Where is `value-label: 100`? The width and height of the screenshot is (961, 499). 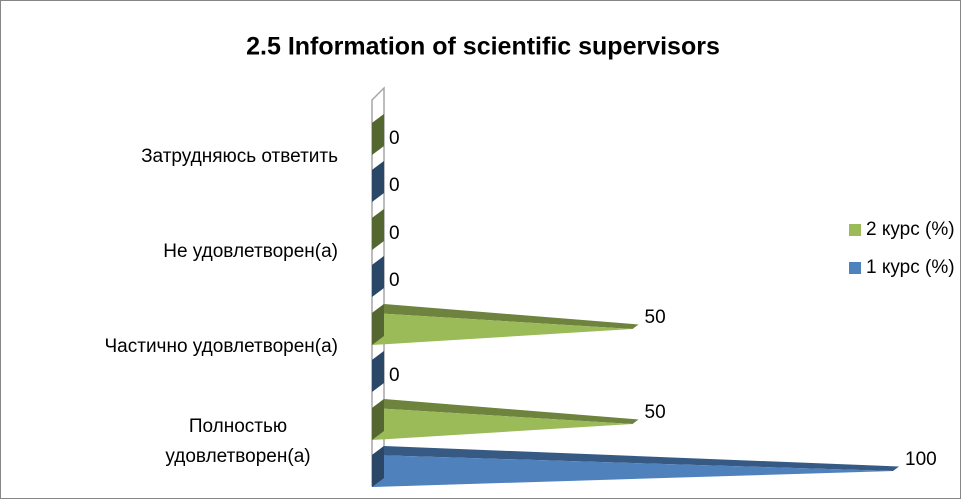 value-label: 100 is located at coordinates (921, 459).